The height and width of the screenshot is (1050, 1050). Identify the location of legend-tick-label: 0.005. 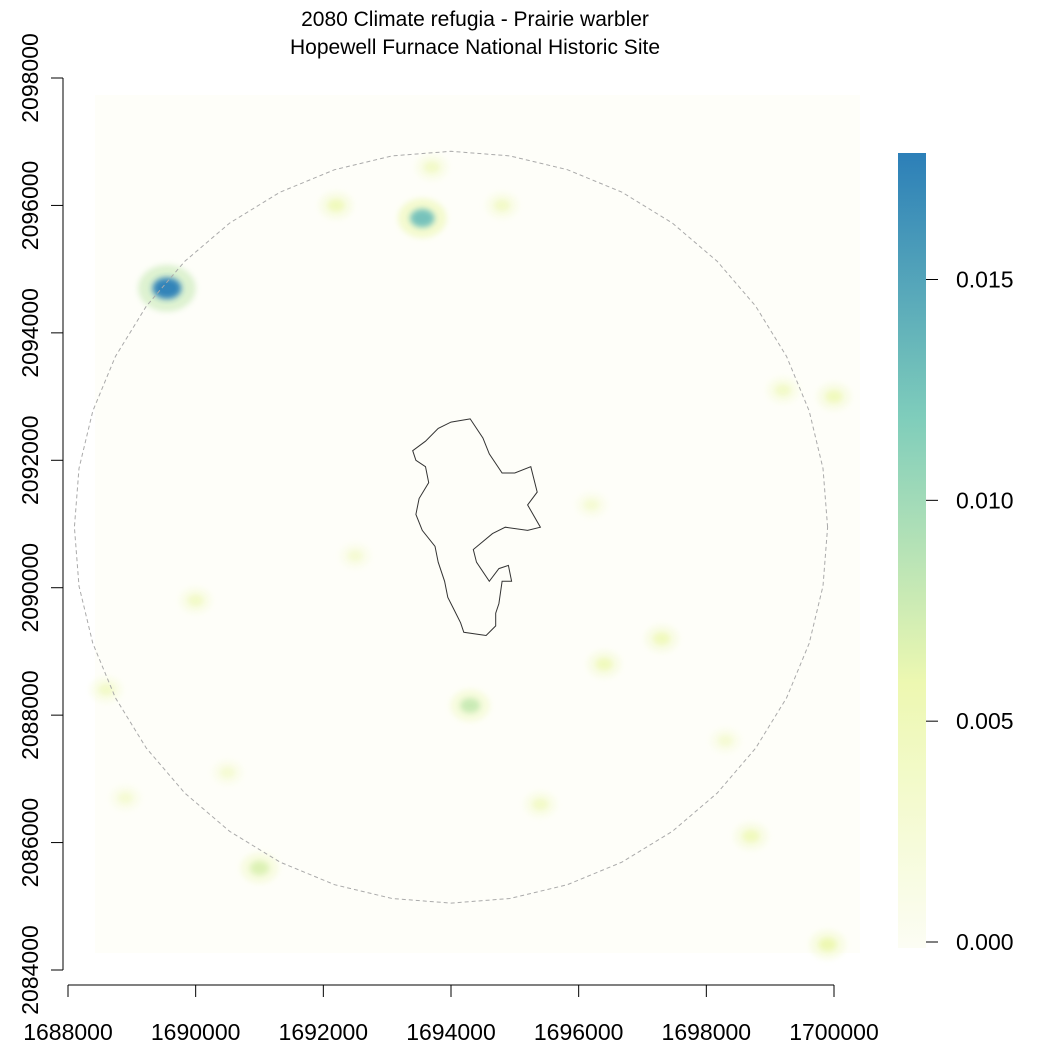
(985, 721).